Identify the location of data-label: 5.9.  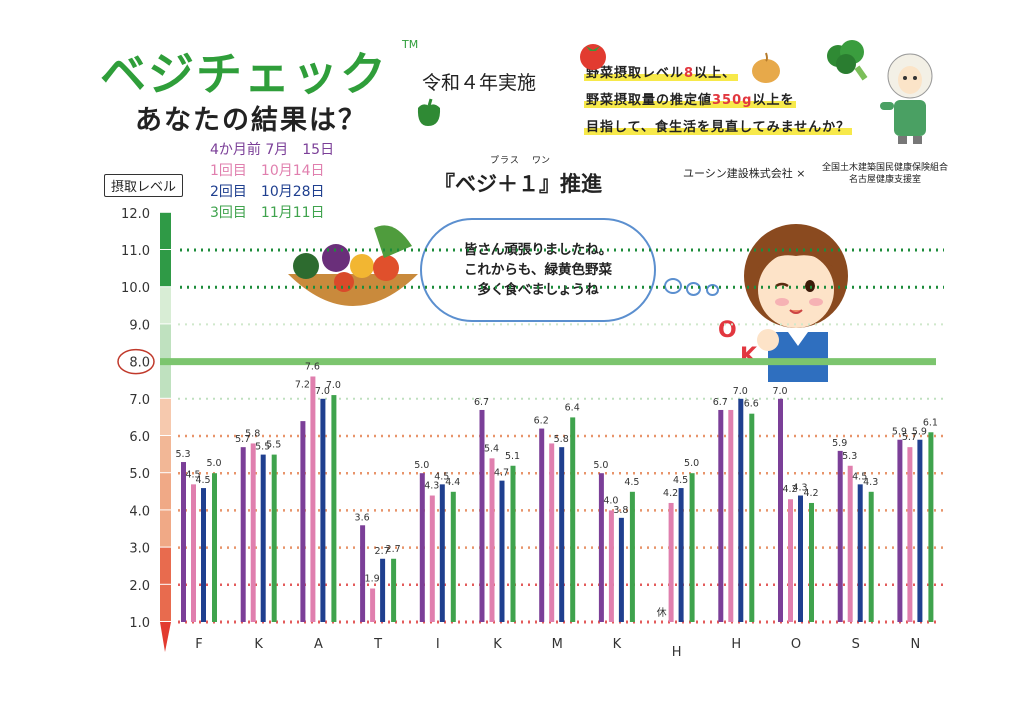
(839, 443).